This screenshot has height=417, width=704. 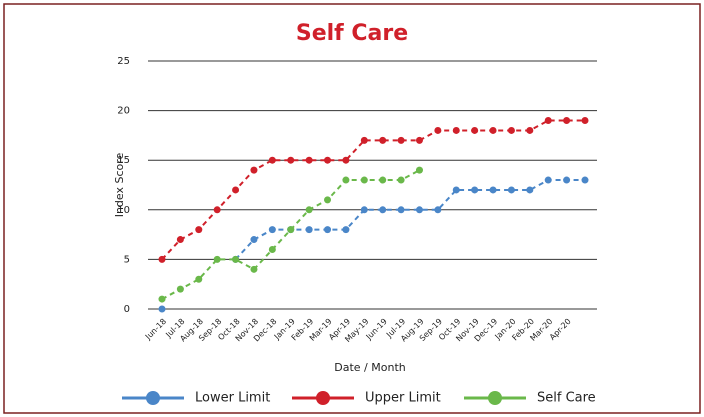 I want to click on x-axis-title: Date / Month, so click(x=369, y=367).